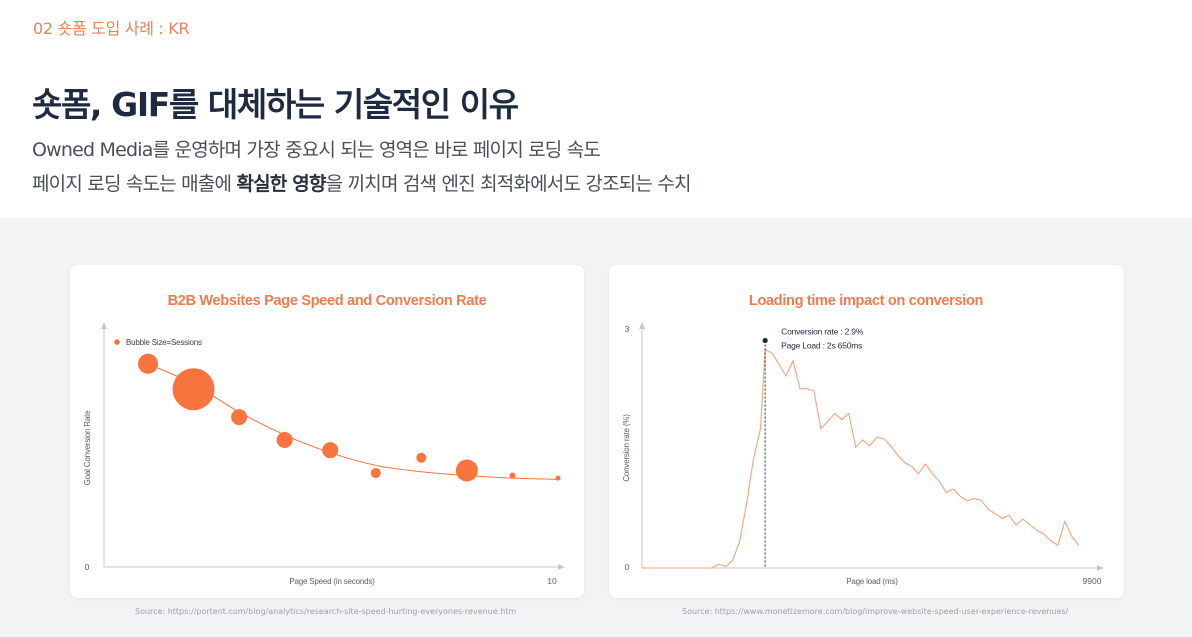 This screenshot has width=1192, height=637. Describe the element at coordinates (627, 329) in the screenshot. I see `y-tick-label-max: 3` at that location.